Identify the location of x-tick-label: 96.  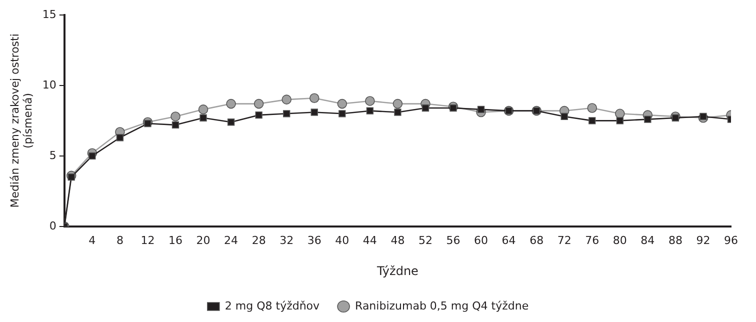
(731, 240).